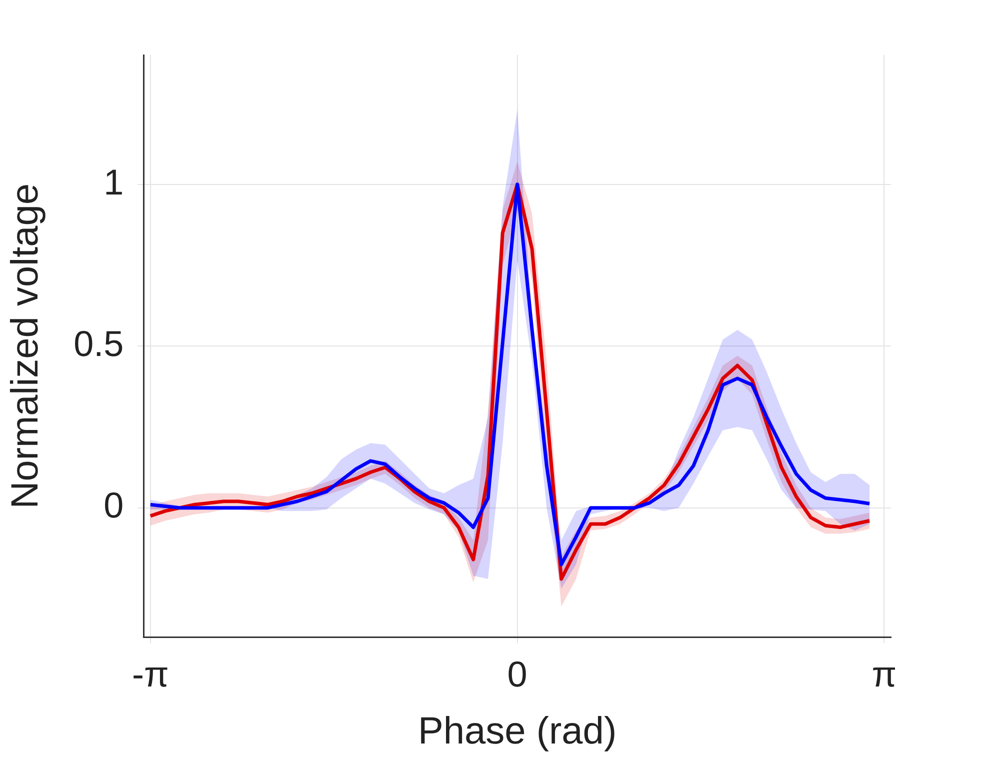 The width and height of the screenshot is (981, 760). What do you see at coordinates (25, 346) in the screenshot?
I see `y-axis-title: Normalized voltage` at bounding box center [25, 346].